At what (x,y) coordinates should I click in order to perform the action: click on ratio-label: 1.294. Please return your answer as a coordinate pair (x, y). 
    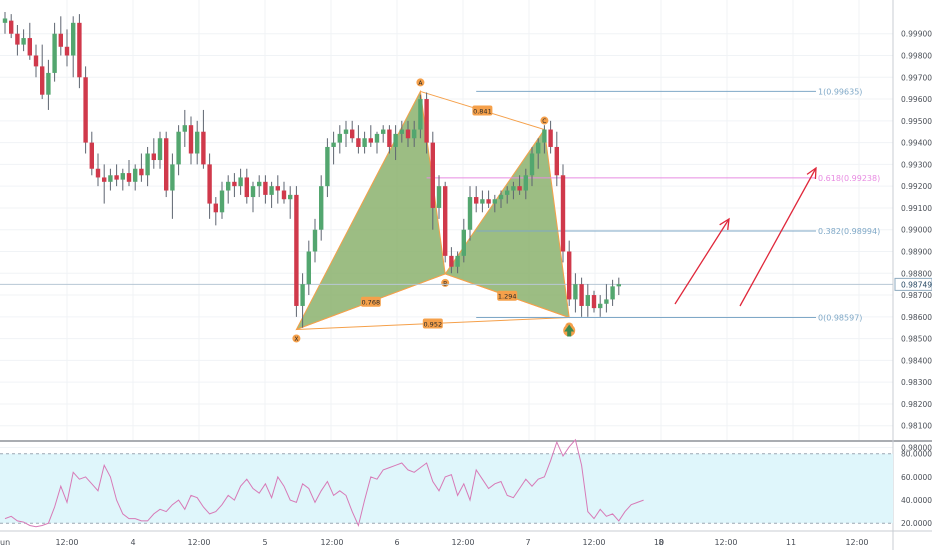
    Looking at the image, I should click on (507, 297).